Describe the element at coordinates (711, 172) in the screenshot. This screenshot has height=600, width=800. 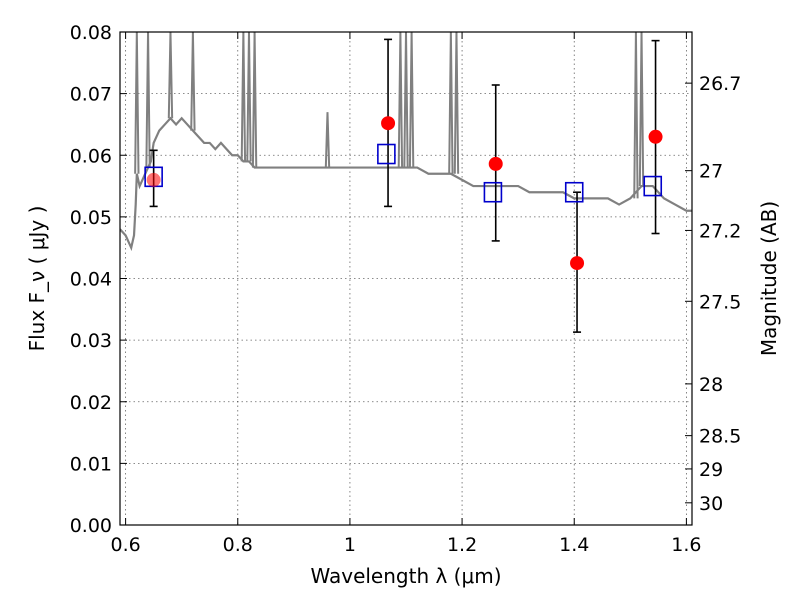
I see `y2-tick-label: 27` at that location.